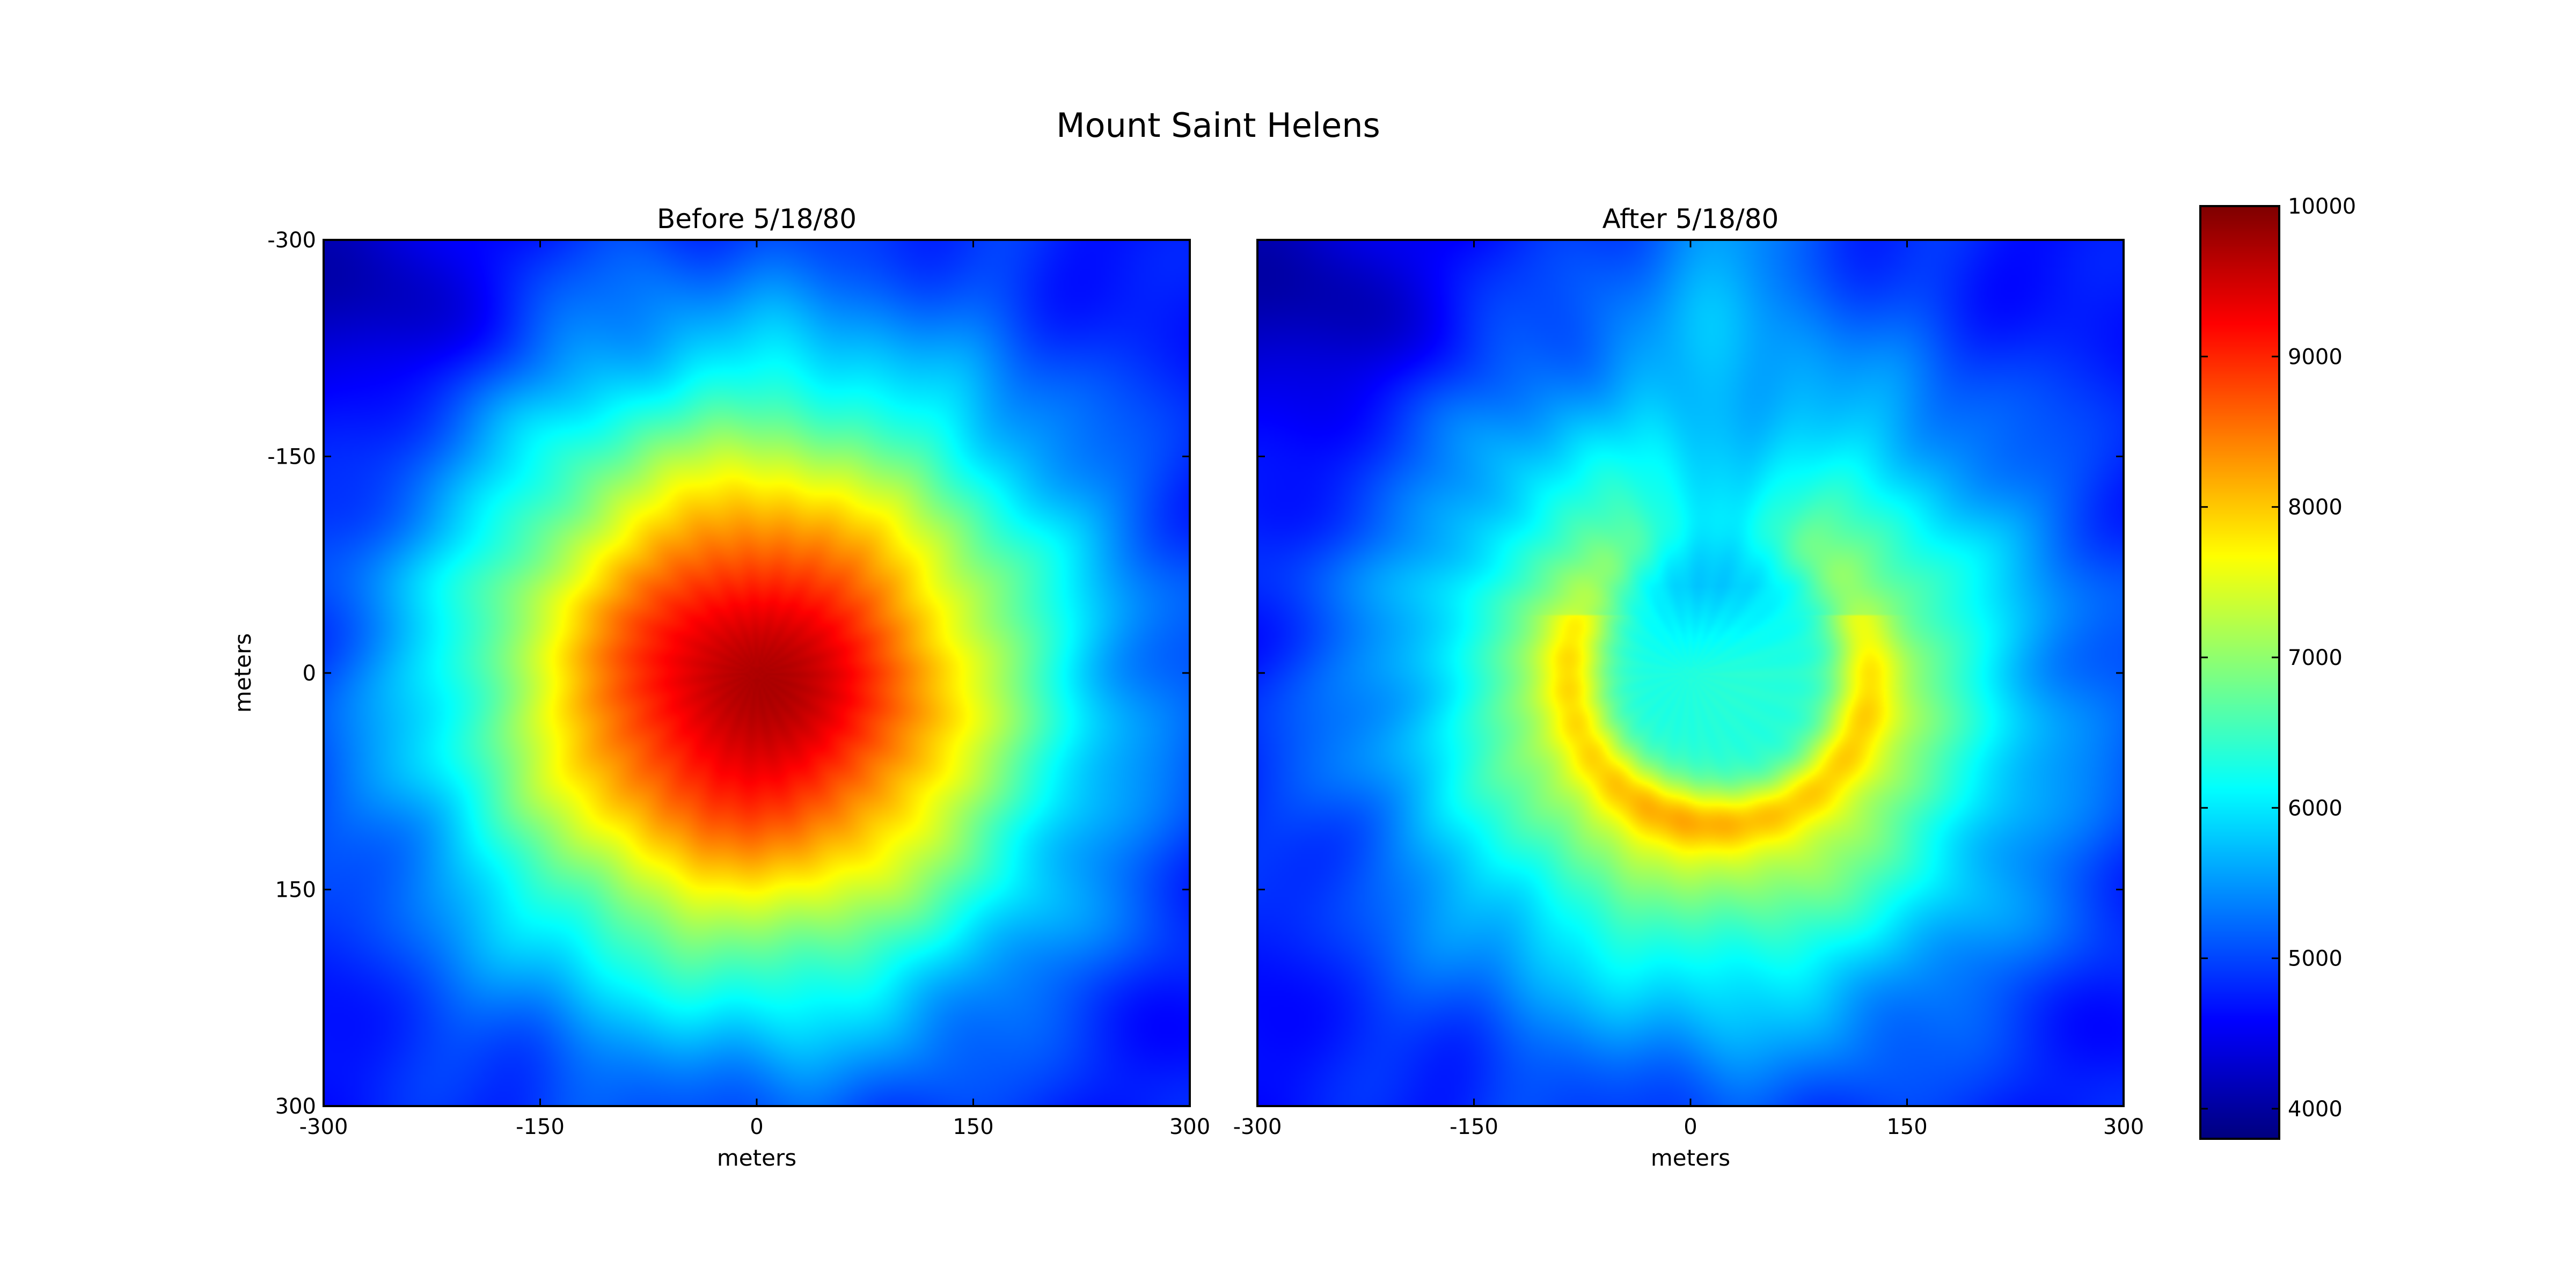 The width and height of the screenshot is (2576, 1288). What do you see at coordinates (309, 673) in the screenshot?
I see `y-tick-label: 0` at bounding box center [309, 673].